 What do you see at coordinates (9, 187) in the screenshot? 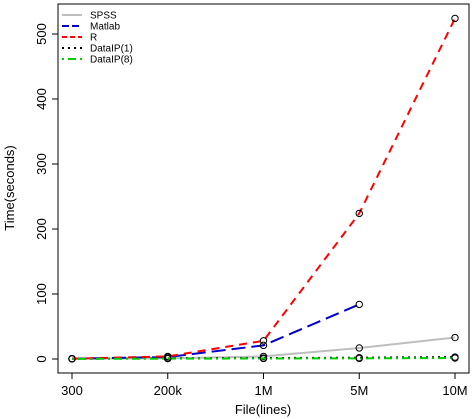
I see `y-axis-title: Time(seconds)` at bounding box center [9, 187].